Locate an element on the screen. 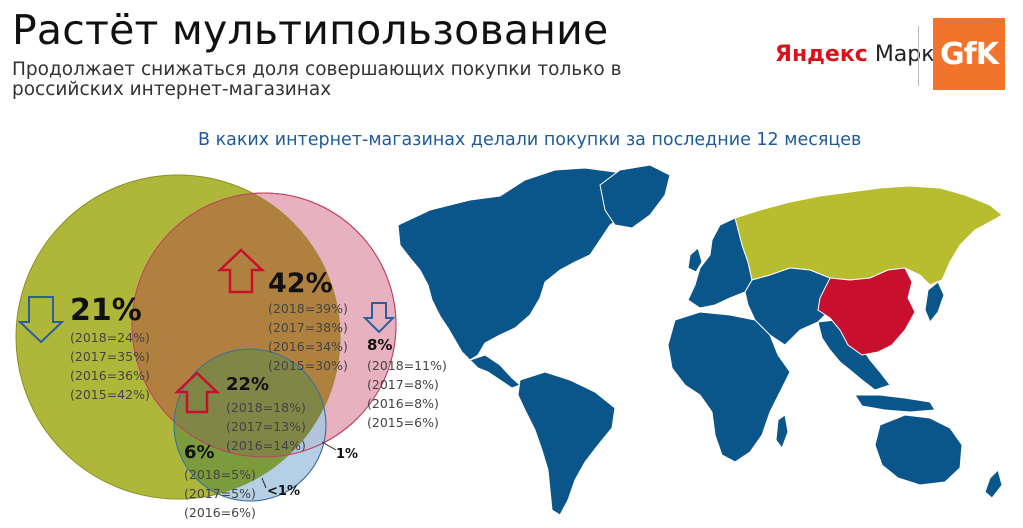 This screenshot has height=528, width=1023. russia-only-value: 21% is located at coordinates (106, 310).